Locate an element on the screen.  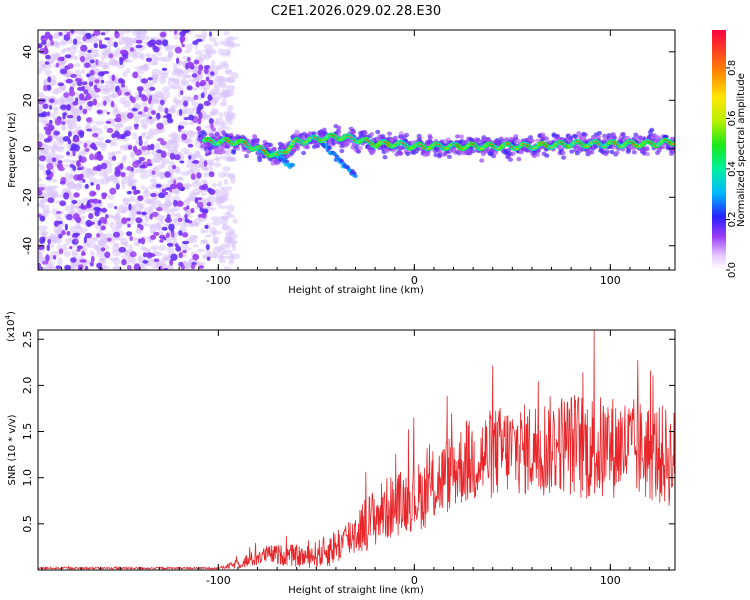
snr-ytick-label: 2.5 is located at coordinates (27, 339).